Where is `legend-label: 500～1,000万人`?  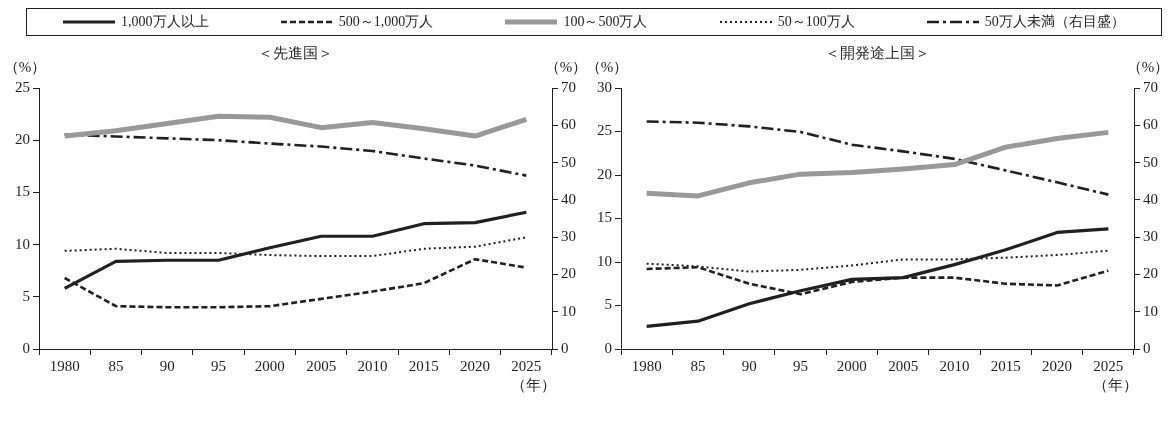
legend-label: 500～1,000万人 is located at coordinates (386, 22).